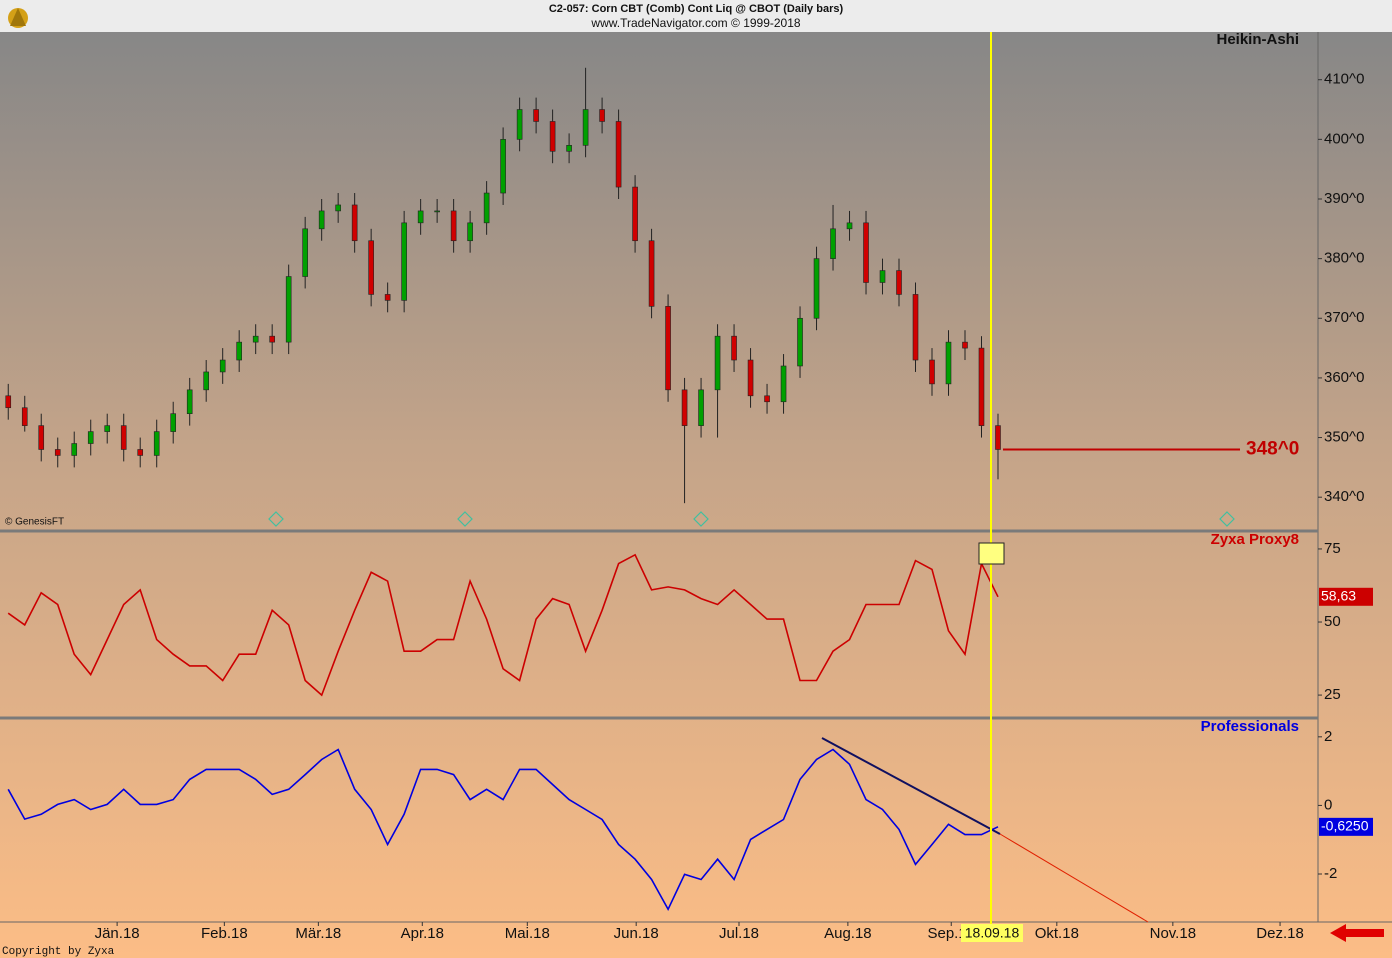  I want to click on cursor-label-box, so click(992, 933).